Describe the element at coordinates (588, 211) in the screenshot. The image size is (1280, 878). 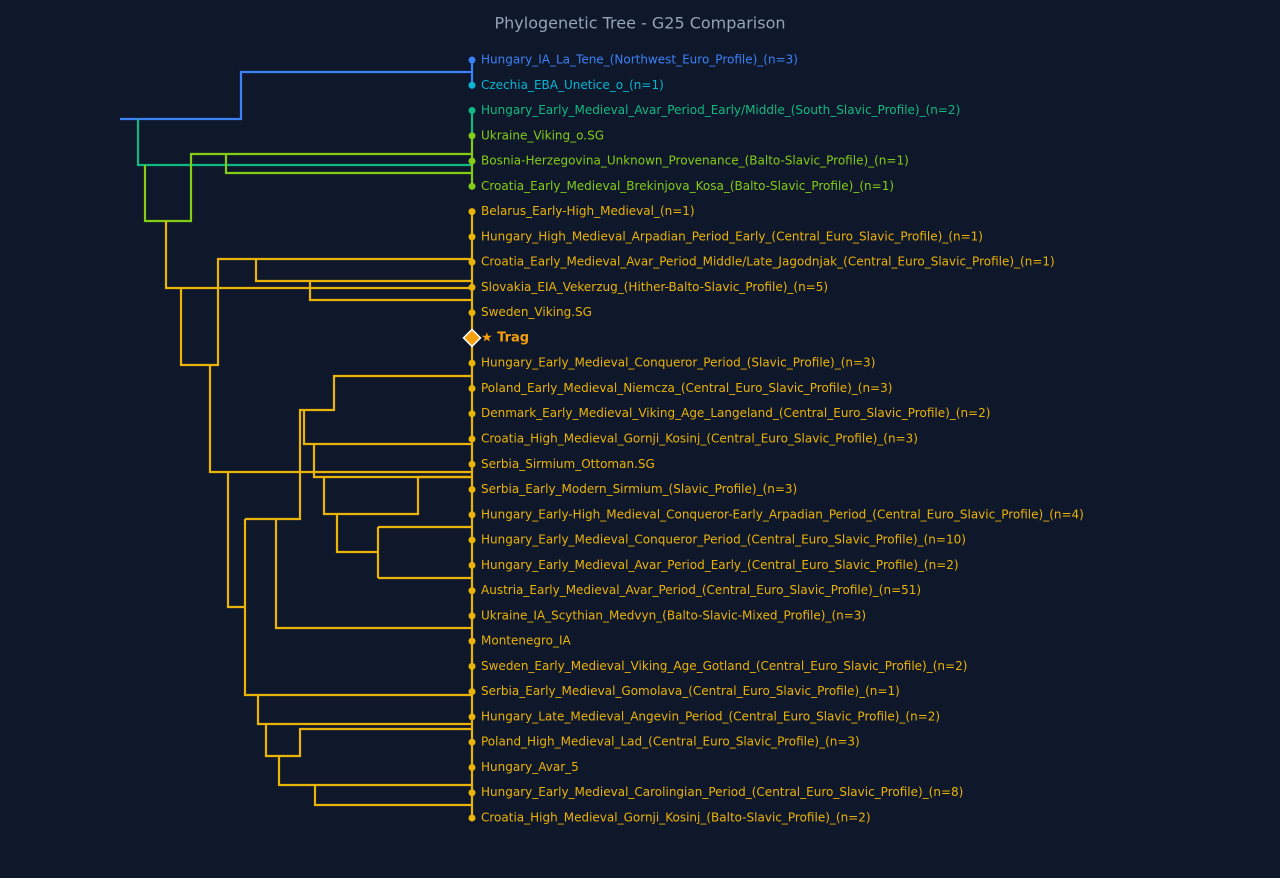
I see `leaf-label: Belarus_Early-High_Medieval_(n=1)` at that location.